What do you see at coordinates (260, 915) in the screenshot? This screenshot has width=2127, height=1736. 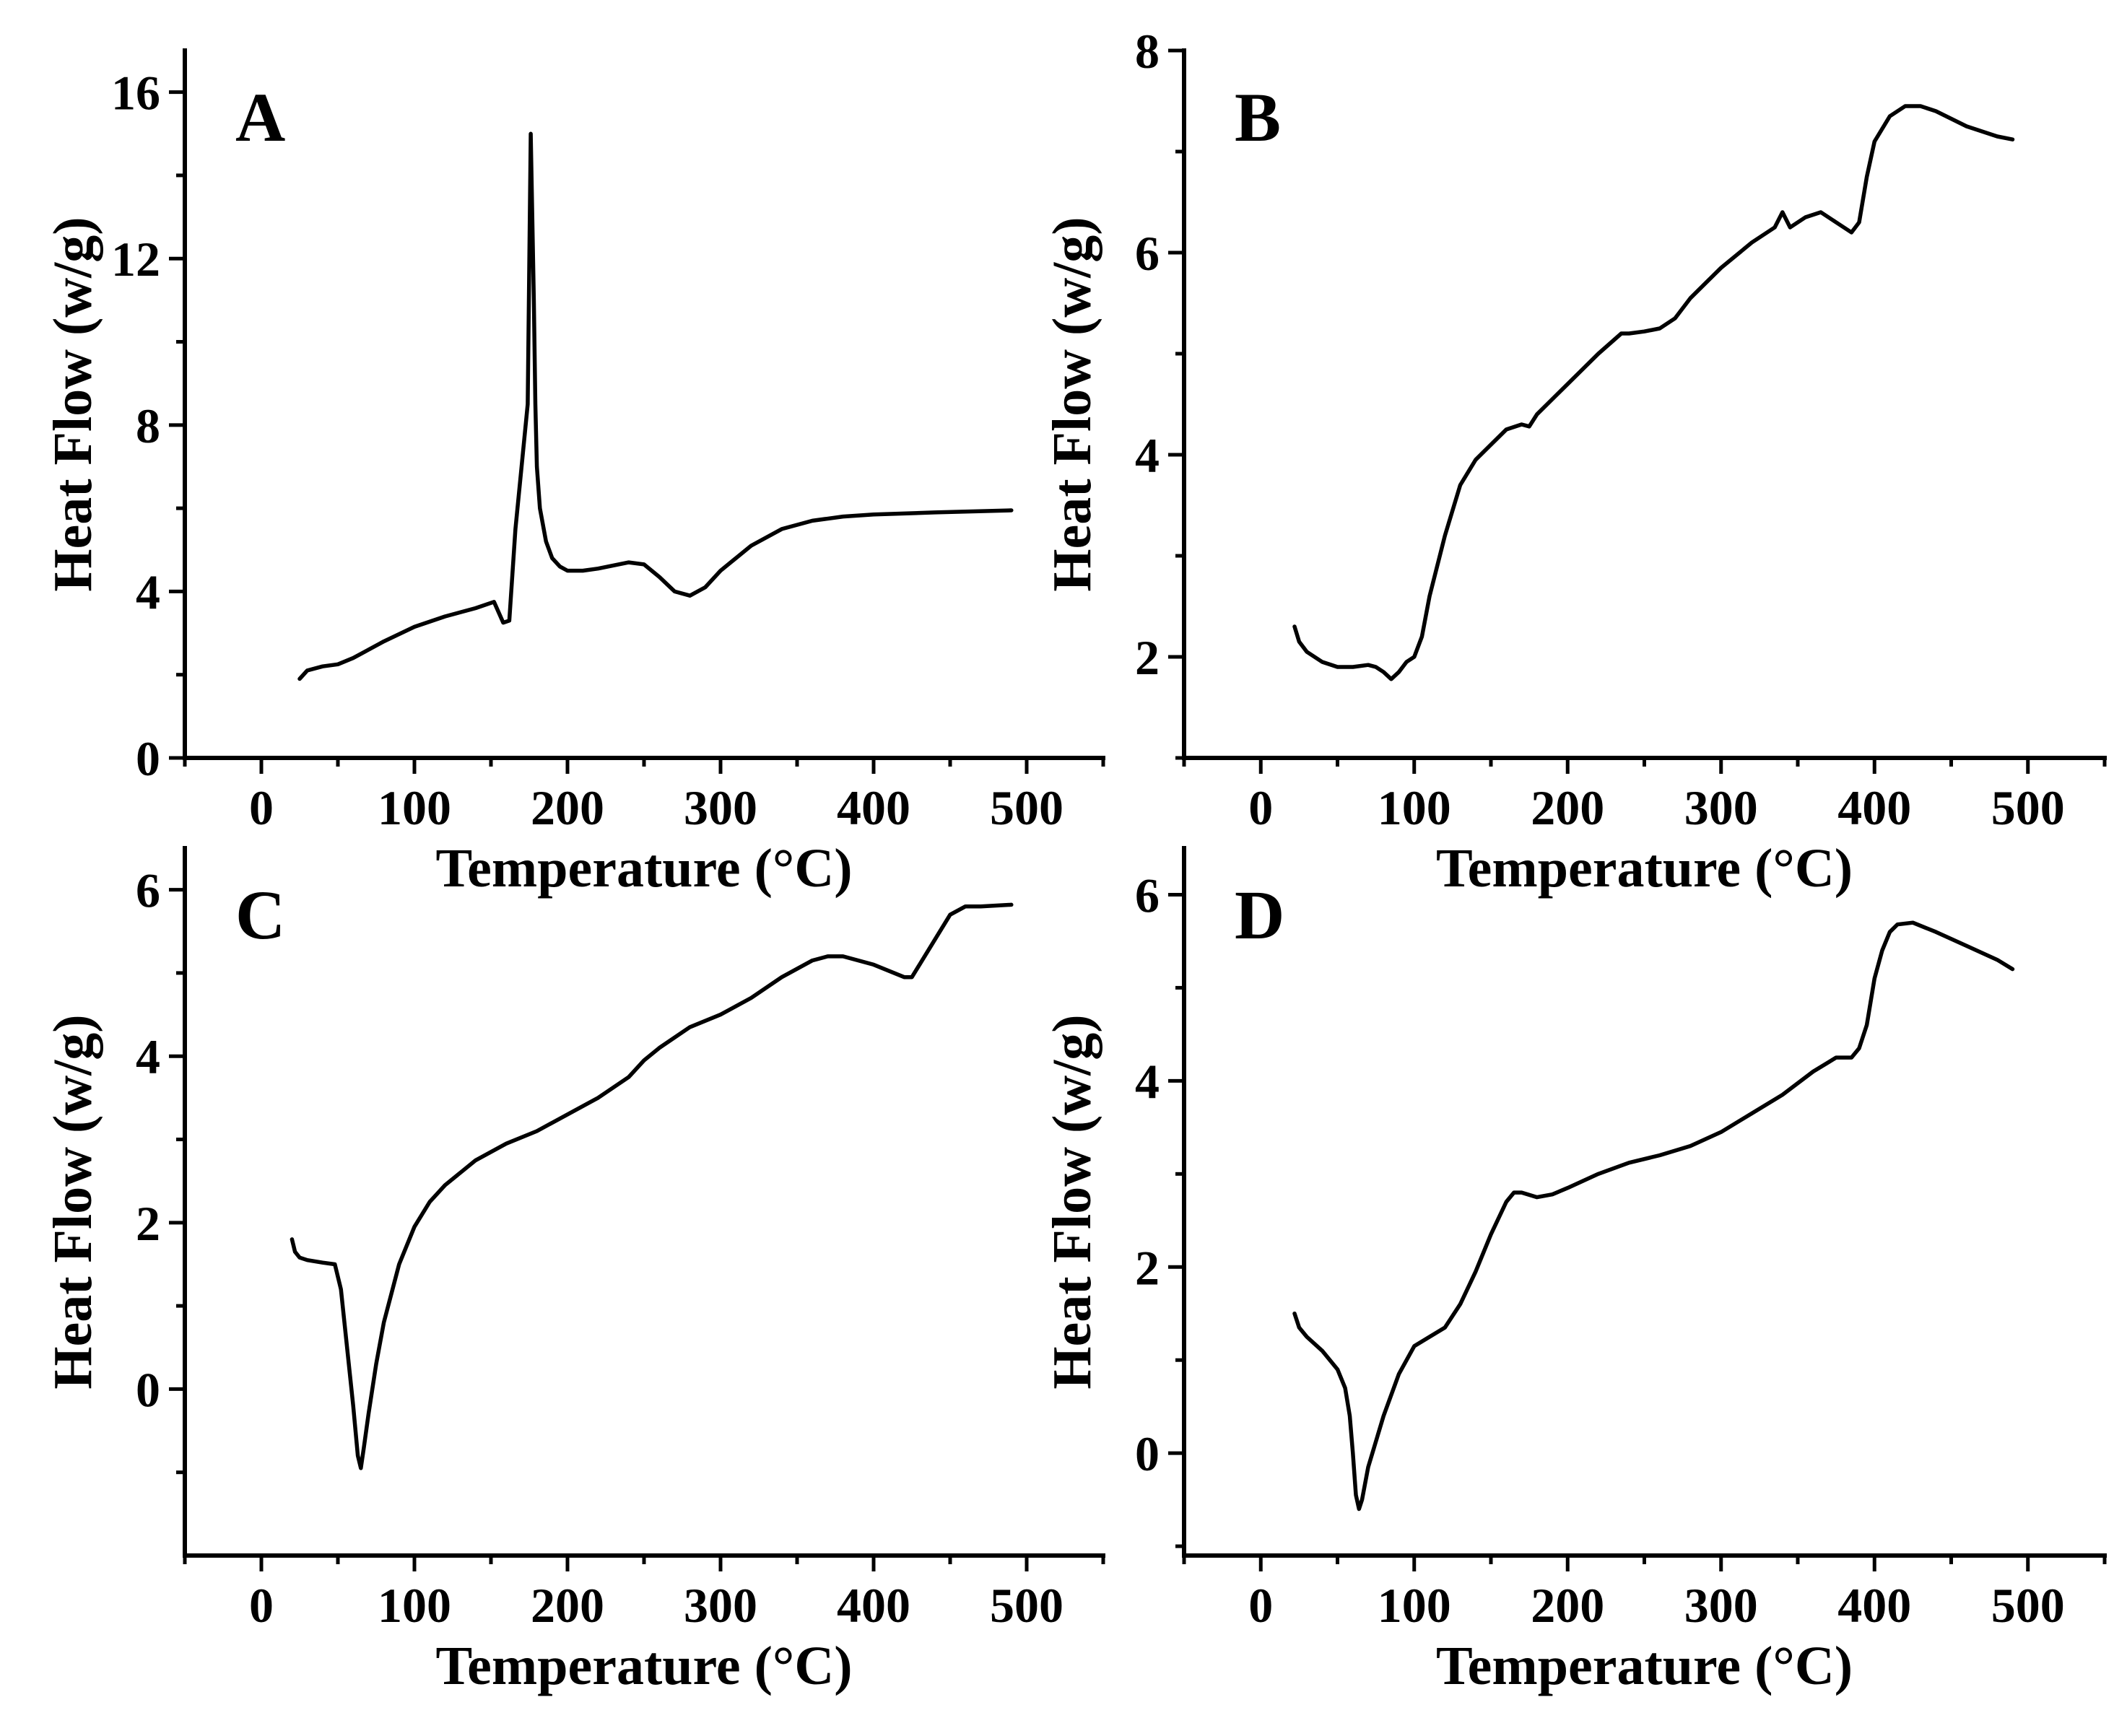 I see `panel-label: C` at bounding box center [260, 915].